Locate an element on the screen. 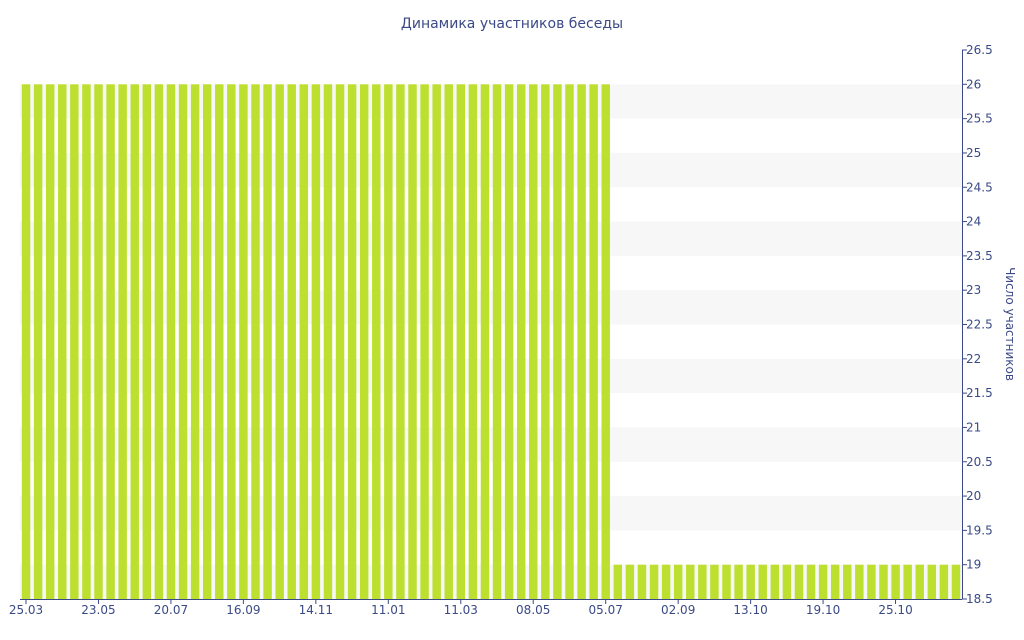 The width and height of the screenshot is (1024, 640). x-tick-label: 23.05 is located at coordinates (98, 610).